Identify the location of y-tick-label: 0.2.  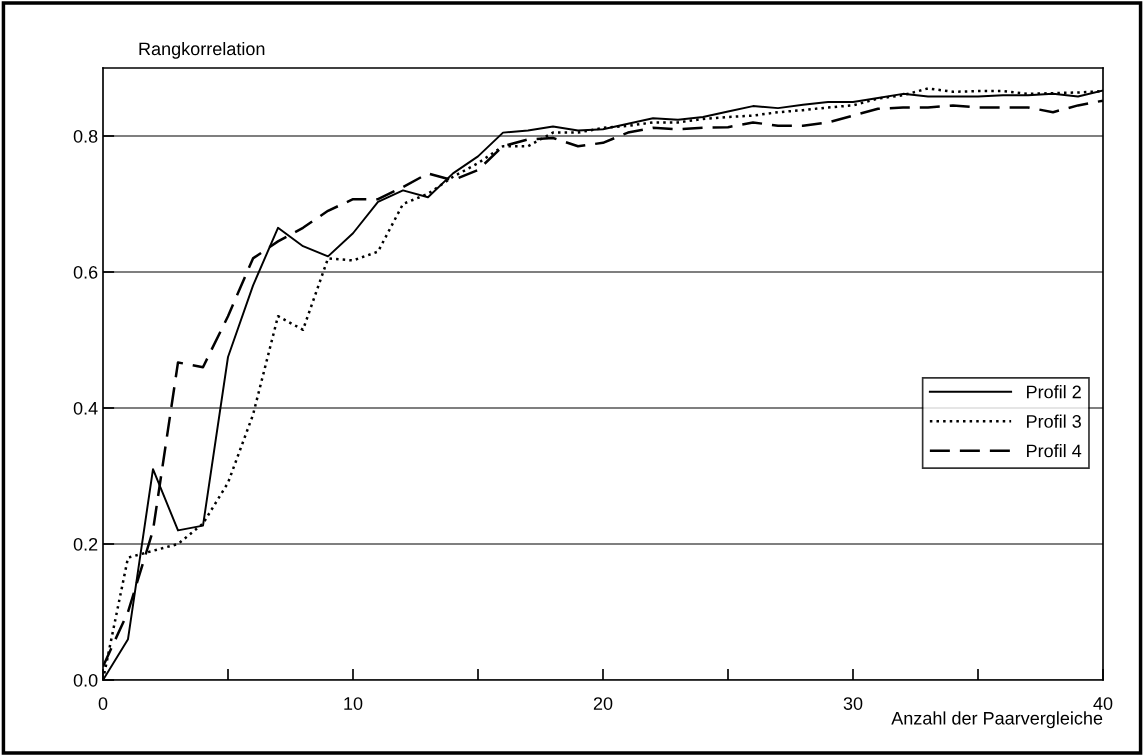
(85, 544).